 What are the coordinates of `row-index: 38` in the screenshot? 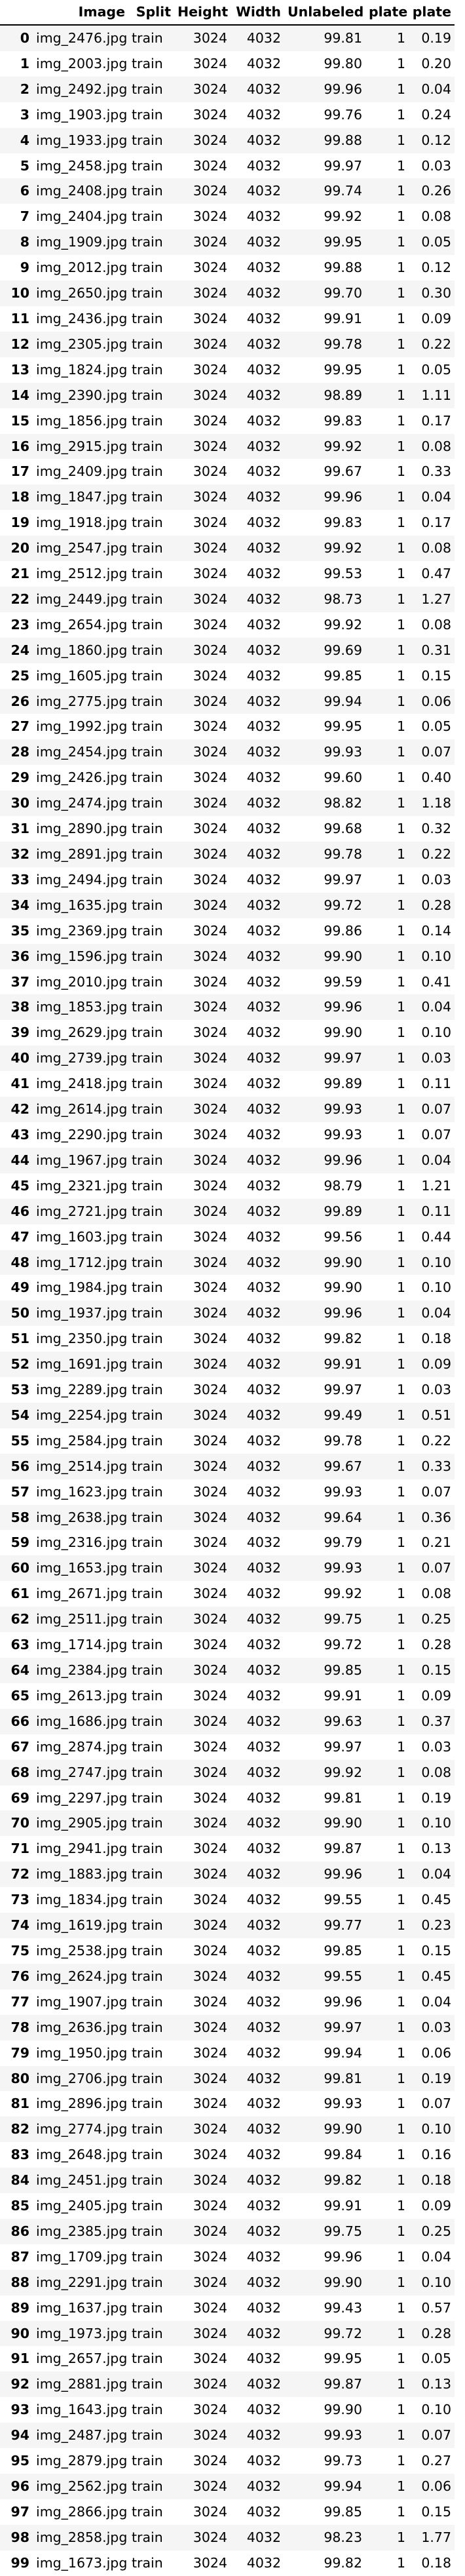 It's located at (19, 1007).